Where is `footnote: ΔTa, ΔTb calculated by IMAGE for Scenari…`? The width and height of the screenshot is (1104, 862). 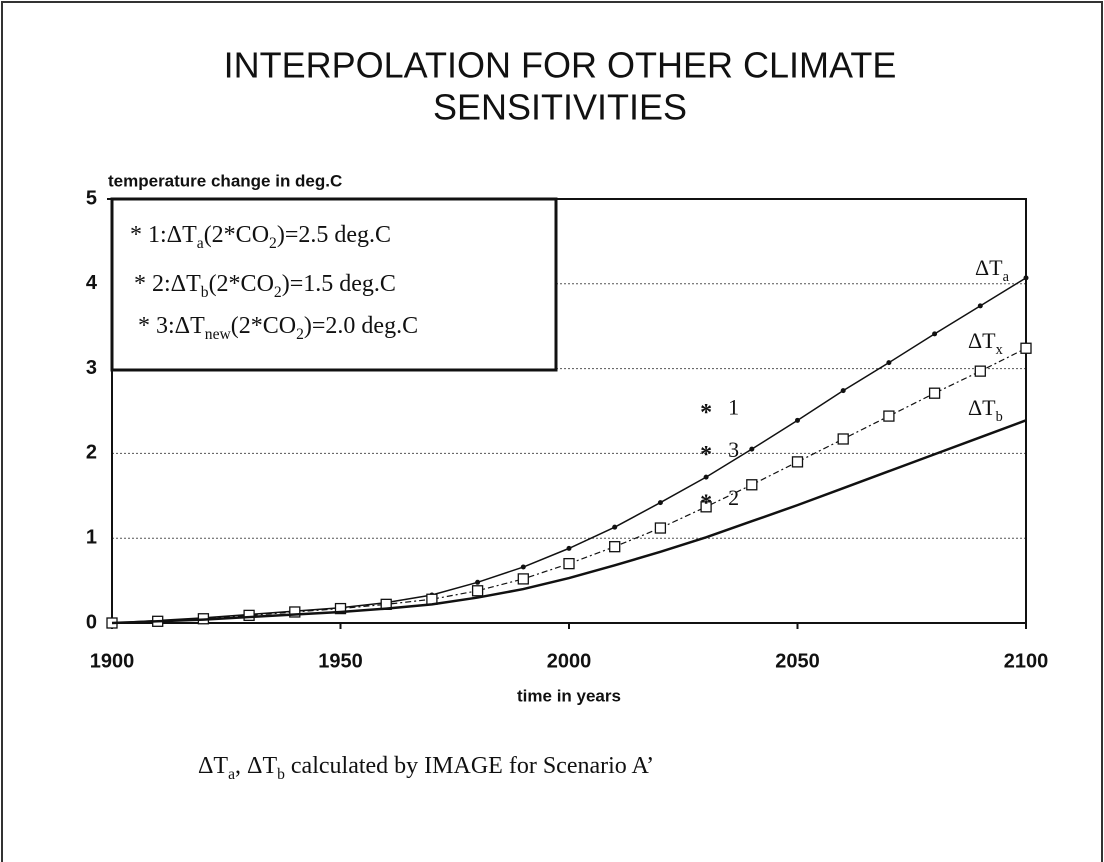 footnote: ΔTa, ΔTb calculated by IMAGE for Scenari… is located at coordinates (426, 768).